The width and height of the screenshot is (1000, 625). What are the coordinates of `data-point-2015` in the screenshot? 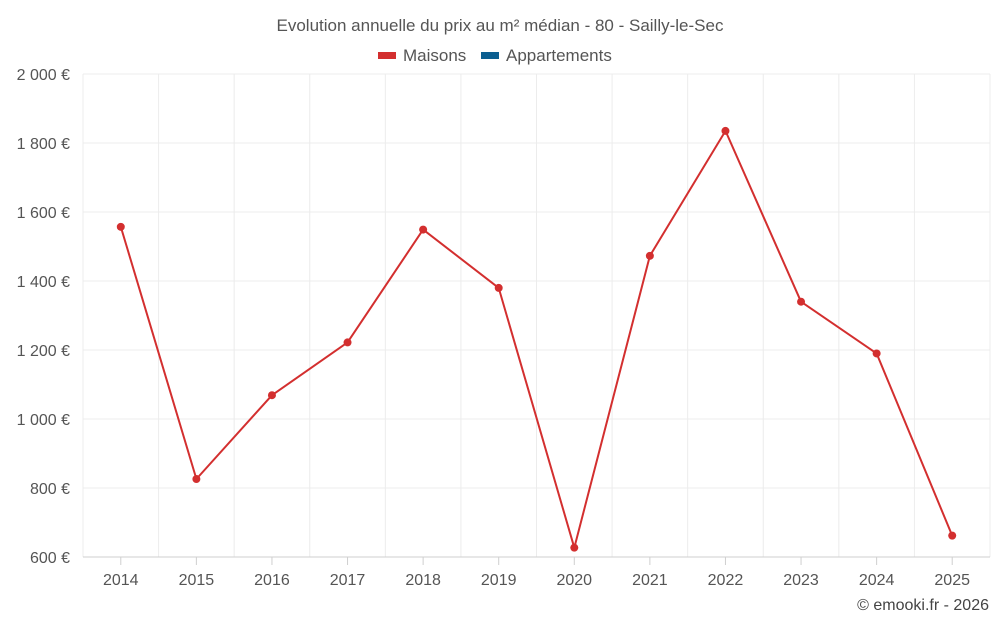 It's located at (196, 479).